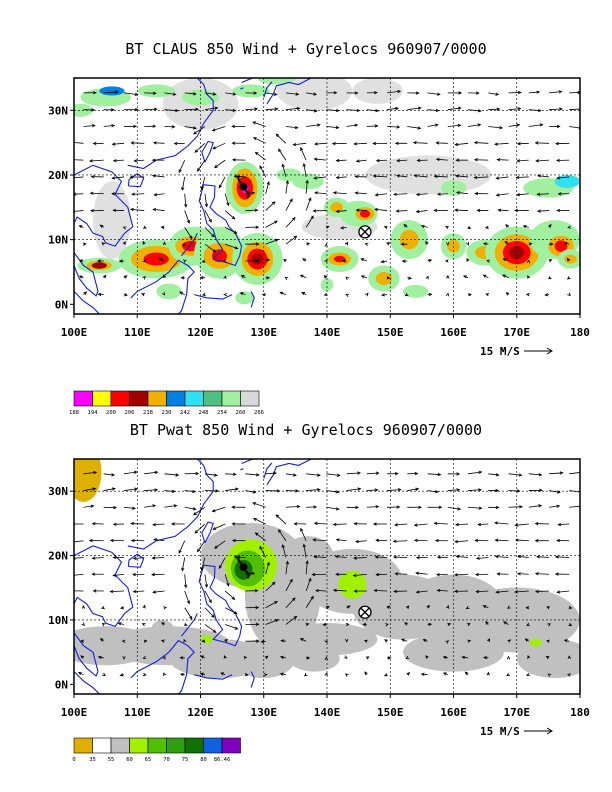 This screenshot has width=612, height=792. What do you see at coordinates (500, 351) in the screenshot?
I see `vector-scale-label: 15 M/S` at bounding box center [500, 351].